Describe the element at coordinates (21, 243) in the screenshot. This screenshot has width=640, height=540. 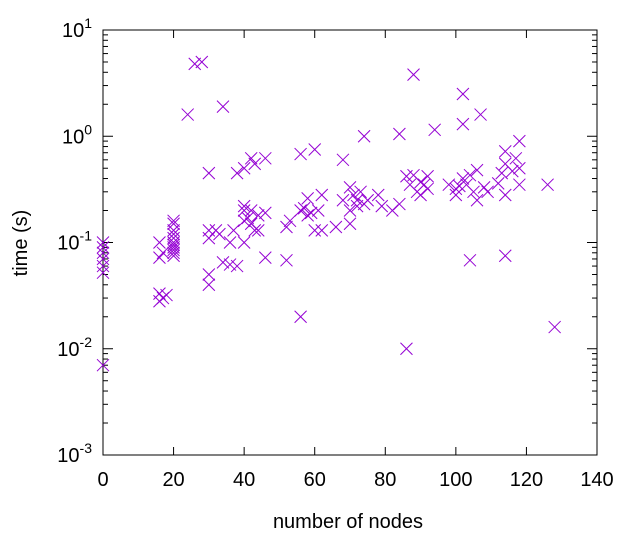
I see `y-axis-label: time (s)` at that location.